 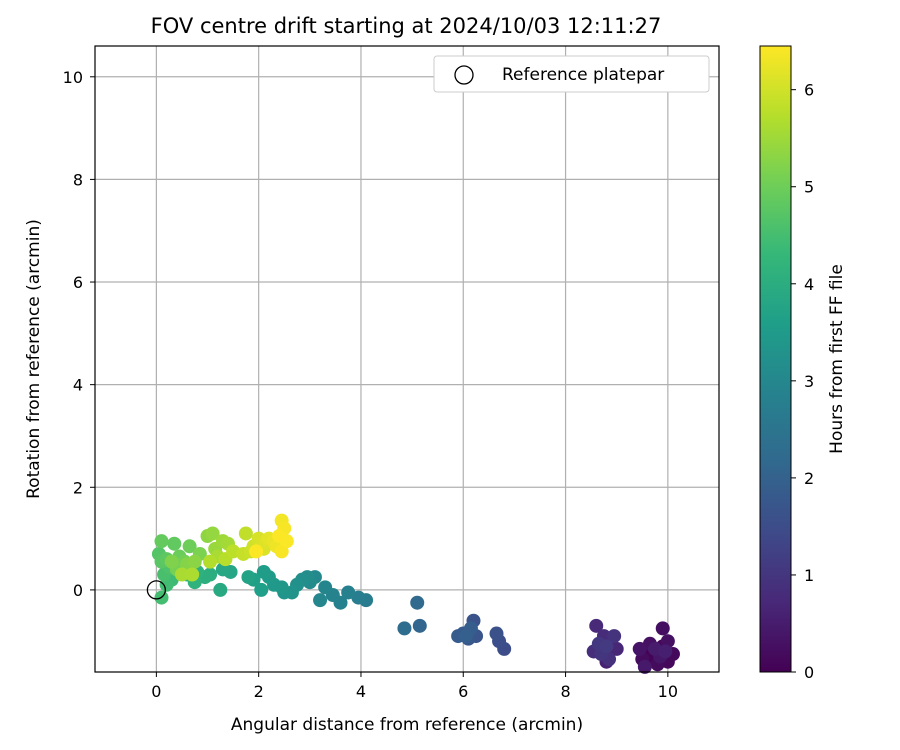 What do you see at coordinates (78, 179) in the screenshot?
I see `y-tick-label: 8` at bounding box center [78, 179].